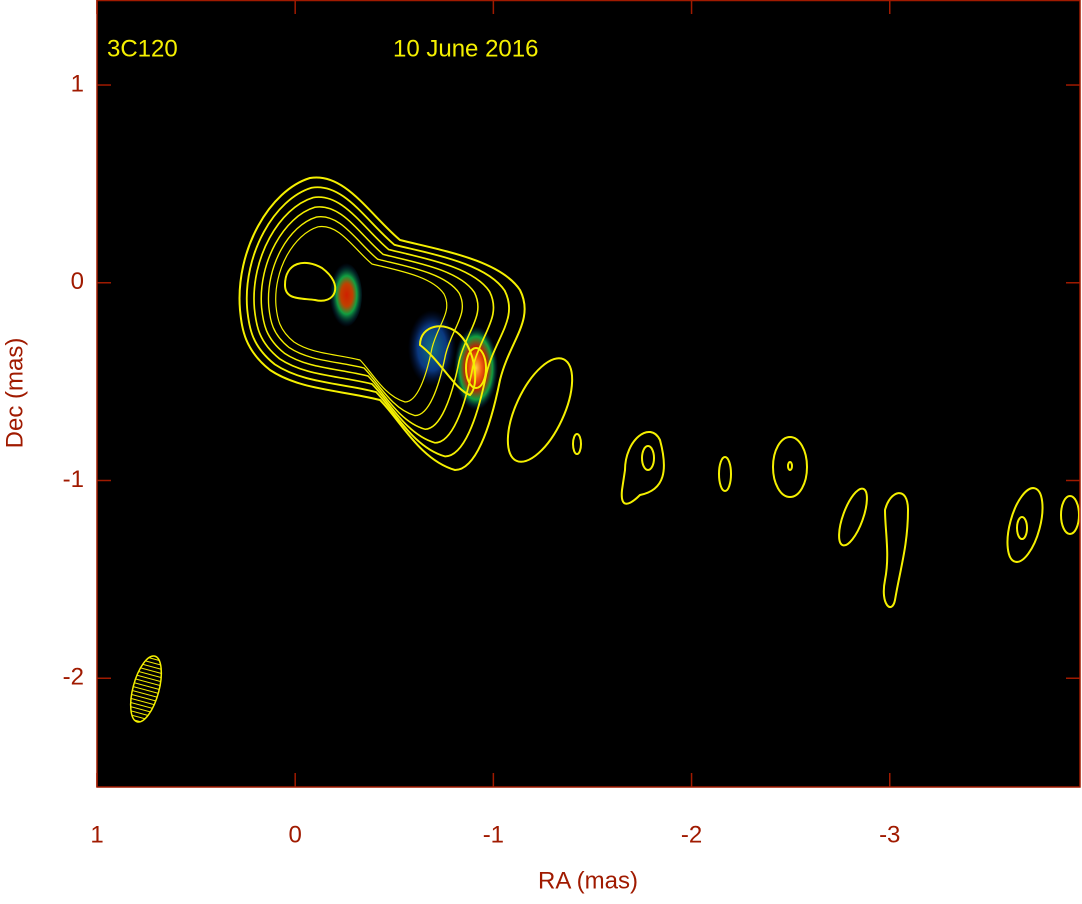 The height and width of the screenshot is (904, 1082). I want to click on x-tick-label: -2, so click(691, 834).